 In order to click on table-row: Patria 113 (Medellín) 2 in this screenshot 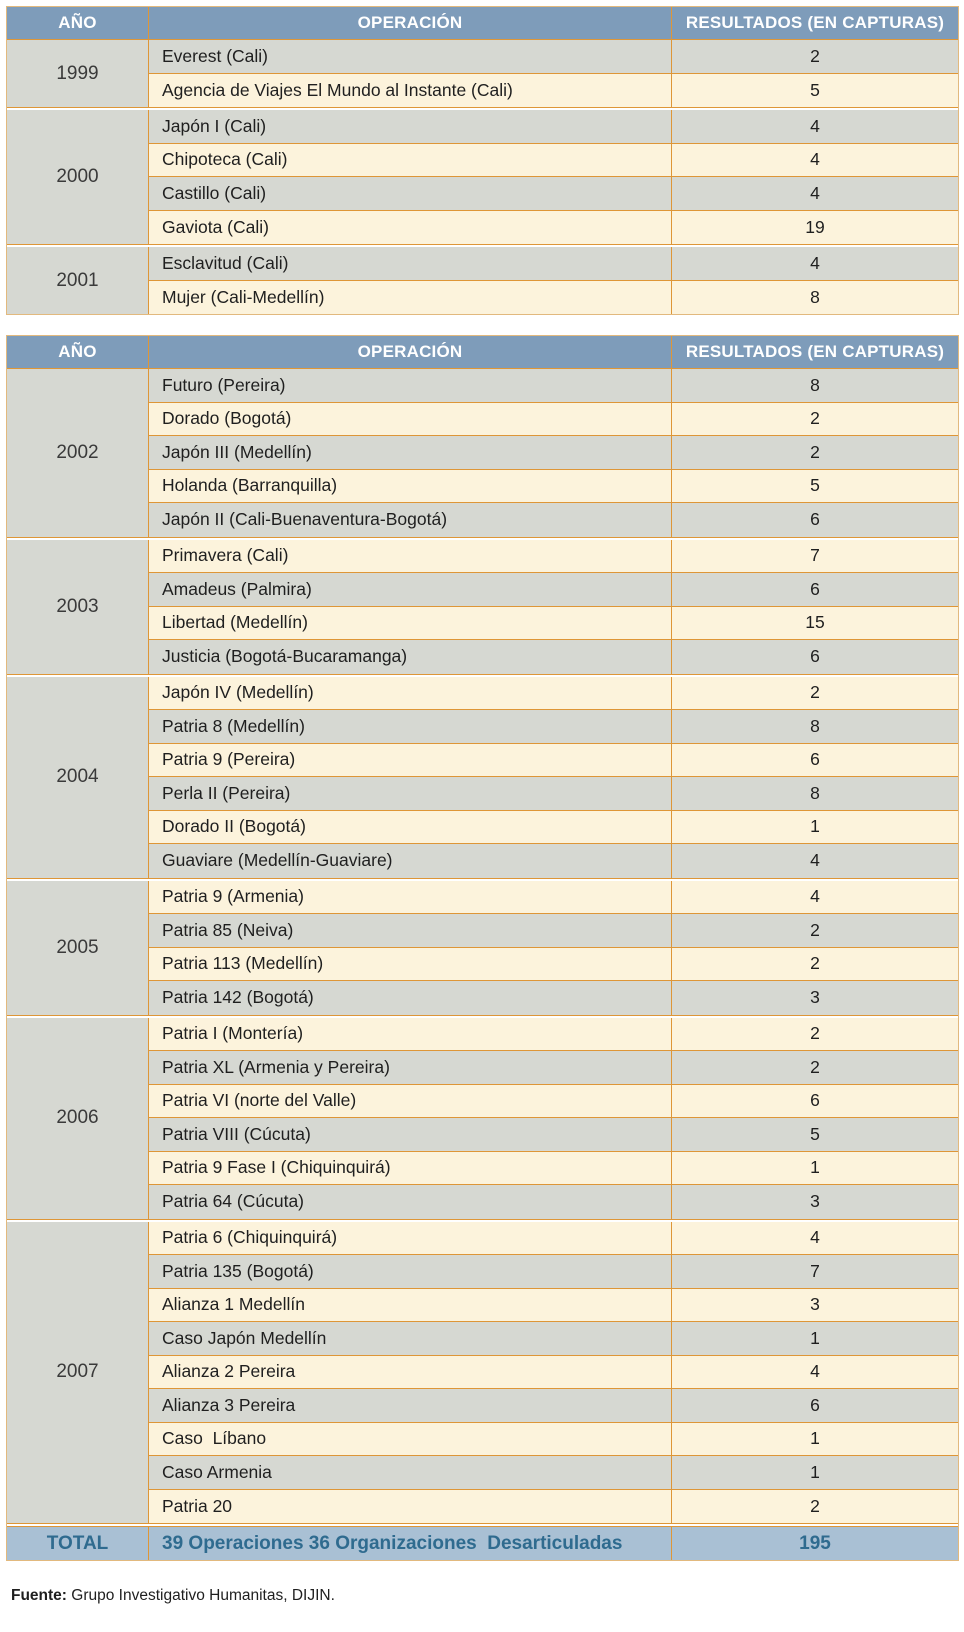, I will do `click(553, 964)`.